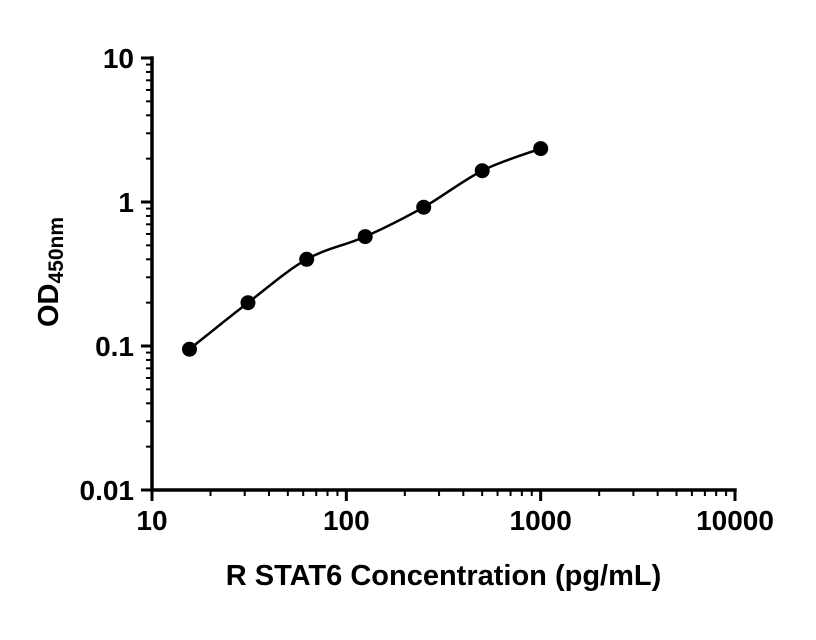  What do you see at coordinates (126, 202) in the screenshot?
I see `y-tick-label: 1` at bounding box center [126, 202].